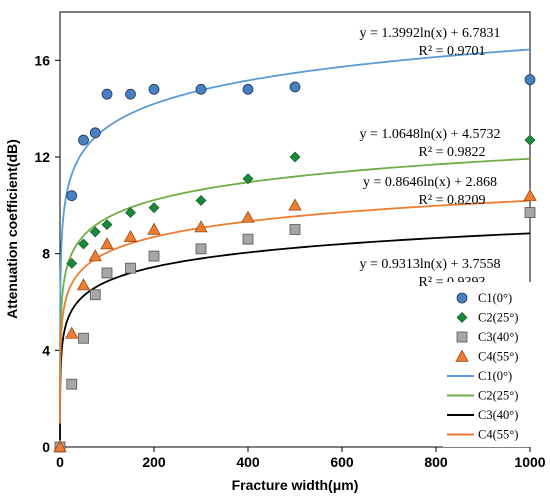 Image resolution: width=550 pixels, height=503 pixels. What do you see at coordinates (295, 485) in the screenshot?
I see `x-axis-title: Fracture width(μm)` at bounding box center [295, 485].